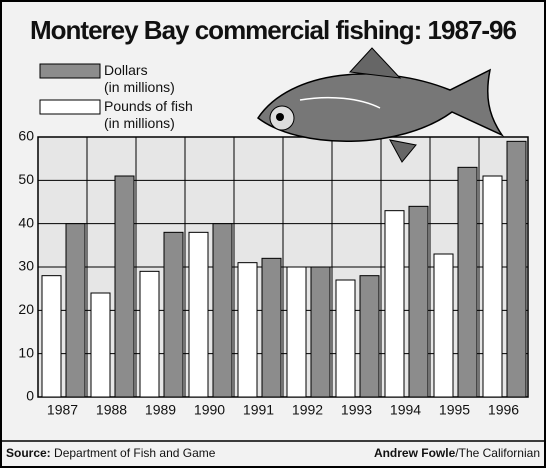  I want to click on x-tick-label: 1994, so click(405, 410).